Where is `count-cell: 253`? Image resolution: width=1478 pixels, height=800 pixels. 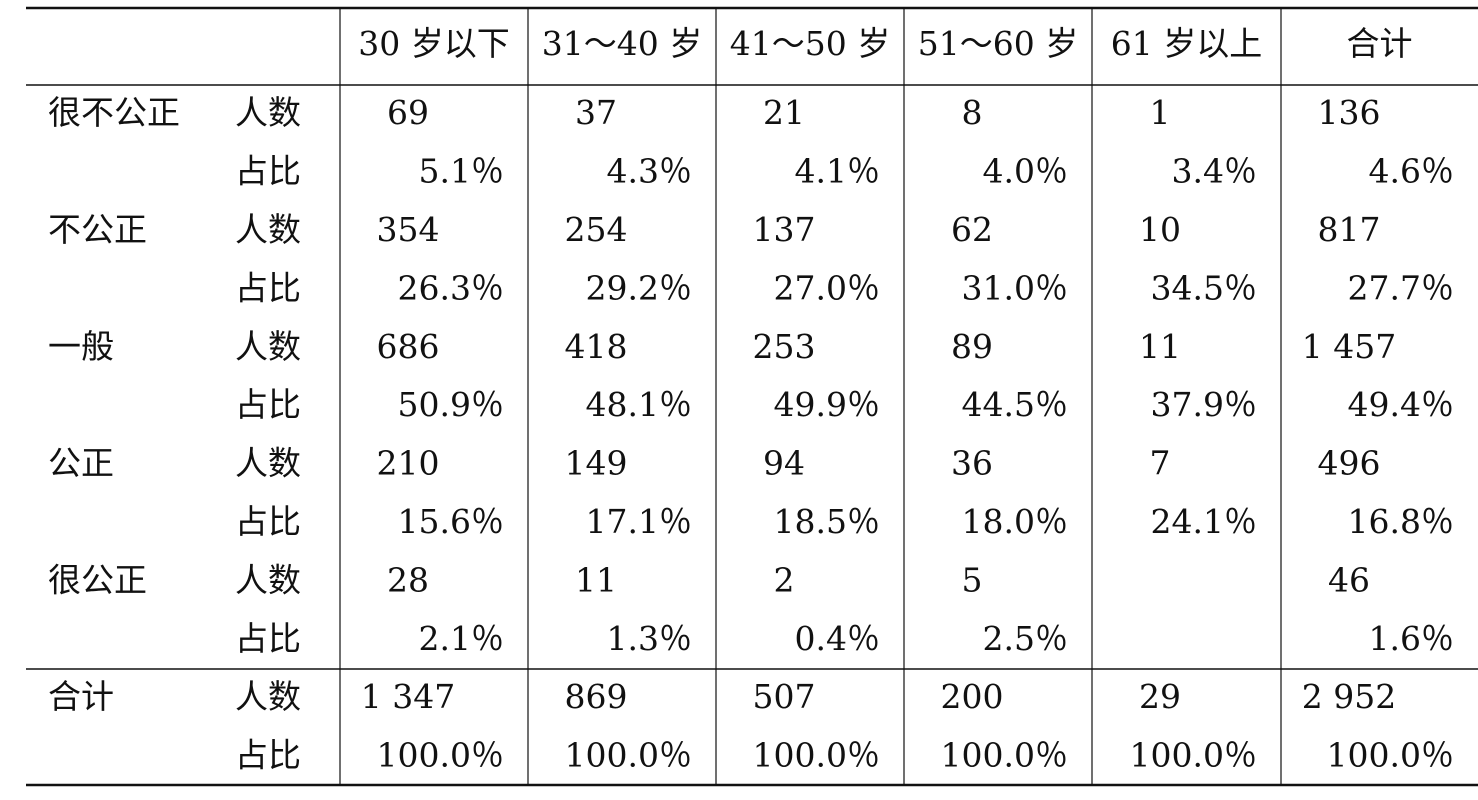 count-cell: 253 is located at coordinates (784, 346).